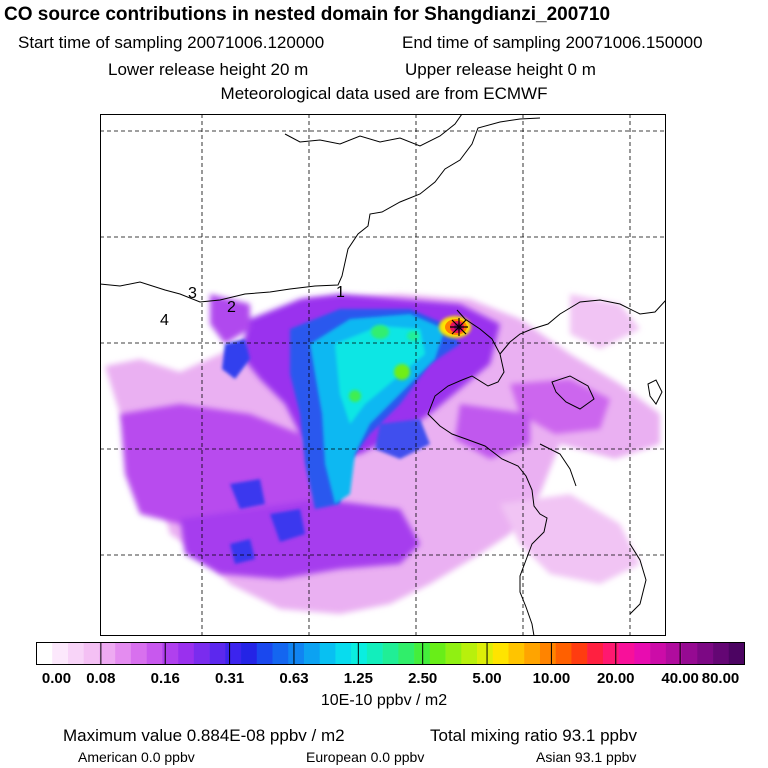 The height and width of the screenshot is (768, 768). I want to click on end-time-label: End time of sampling 20071006.150000, so click(552, 42).